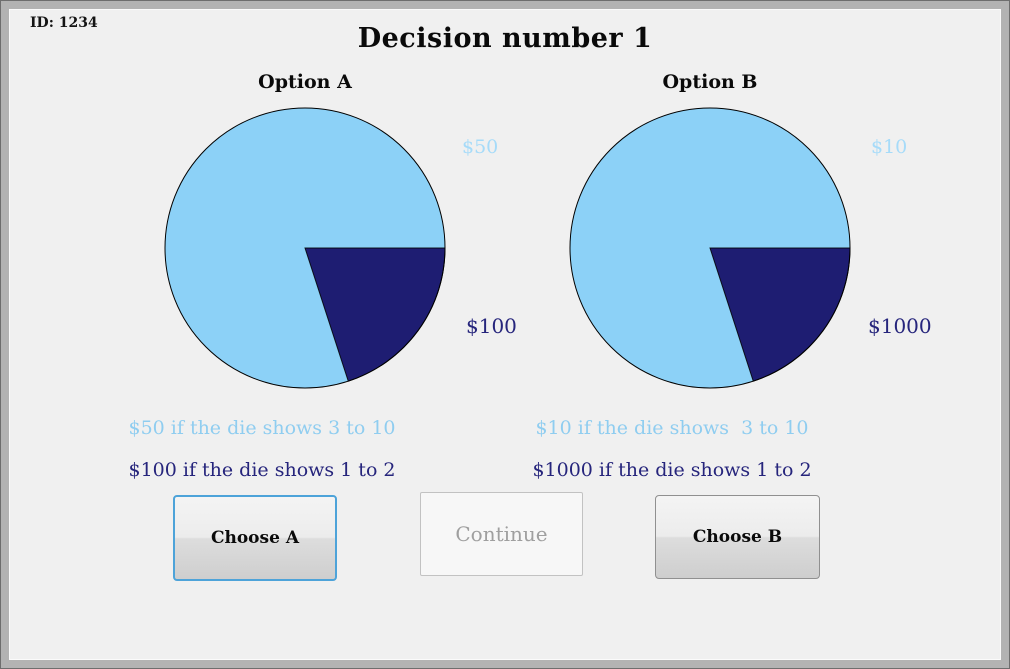 The height and width of the screenshot is (669, 1010). What do you see at coordinates (505, 38) in the screenshot?
I see `page-title: Decision number 1` at bounding box center [505, 38].